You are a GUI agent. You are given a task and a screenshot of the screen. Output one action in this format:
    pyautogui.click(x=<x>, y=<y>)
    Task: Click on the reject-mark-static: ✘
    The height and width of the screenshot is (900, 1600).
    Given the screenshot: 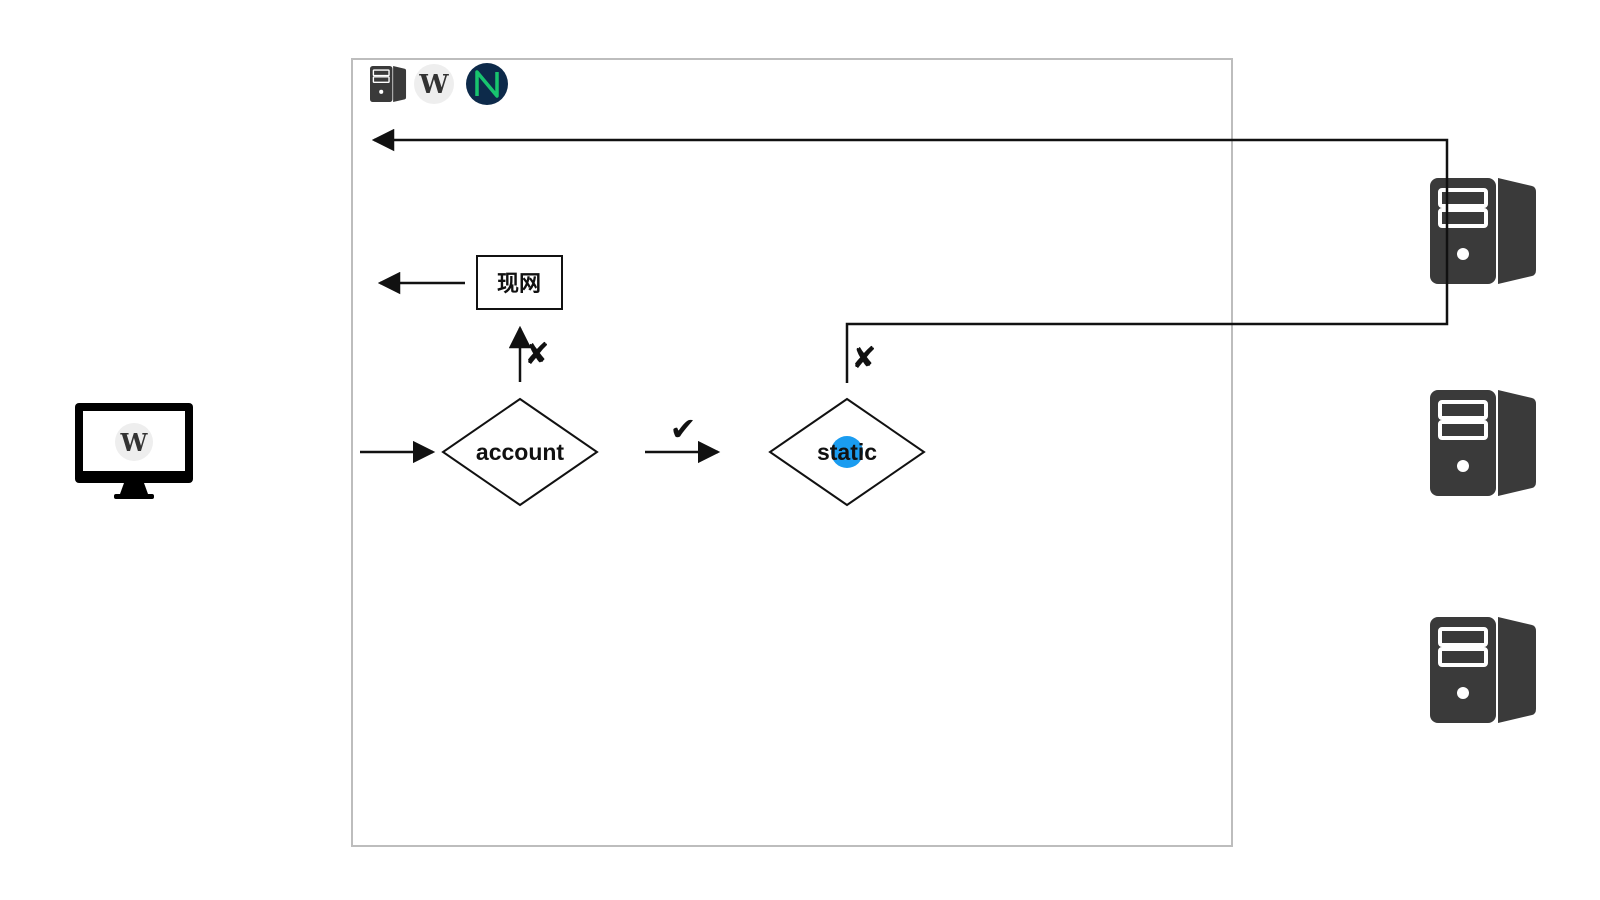 What is the action you would take?
    pyautogui.click(x=863, y=358)
    